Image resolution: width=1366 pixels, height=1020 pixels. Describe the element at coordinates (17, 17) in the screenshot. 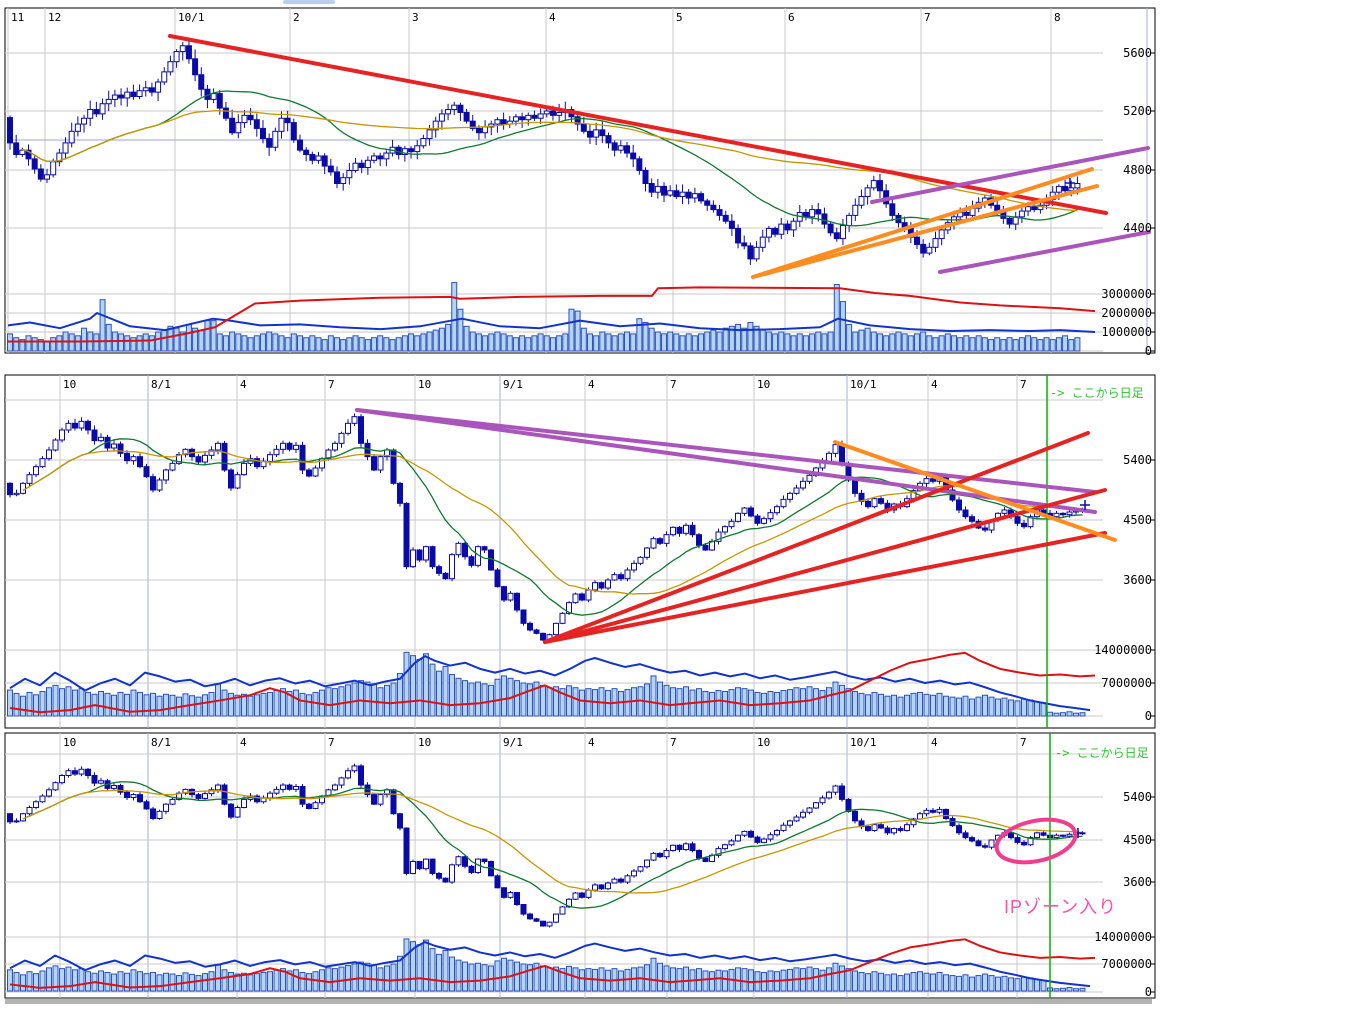

I see `svg-text: 11` at that location.